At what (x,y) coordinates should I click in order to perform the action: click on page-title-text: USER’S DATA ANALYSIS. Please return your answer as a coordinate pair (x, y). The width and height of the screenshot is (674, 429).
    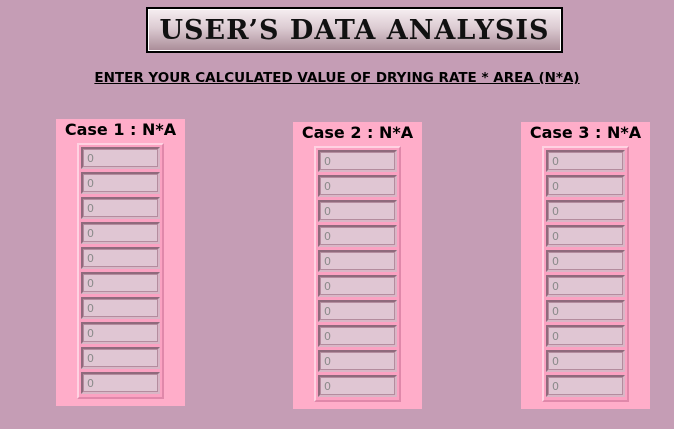
    Looking at the image, I should click on (354, 30).